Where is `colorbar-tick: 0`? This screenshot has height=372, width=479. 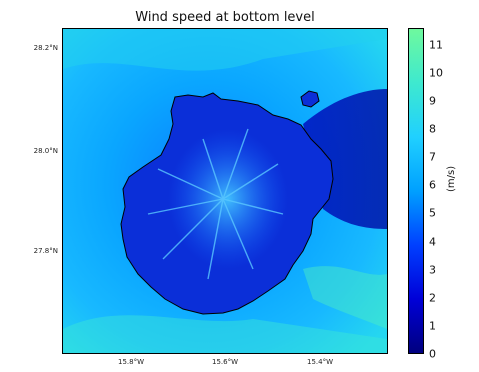 colorbar-tick: 0 is located at coordinates (432, 354).